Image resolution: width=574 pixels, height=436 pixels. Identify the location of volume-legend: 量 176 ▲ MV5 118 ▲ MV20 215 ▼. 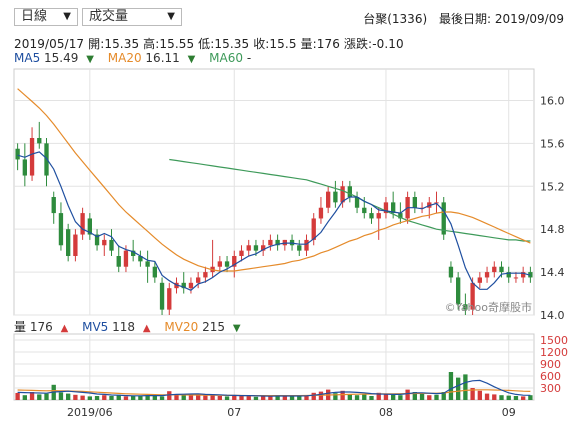
(132, 326).